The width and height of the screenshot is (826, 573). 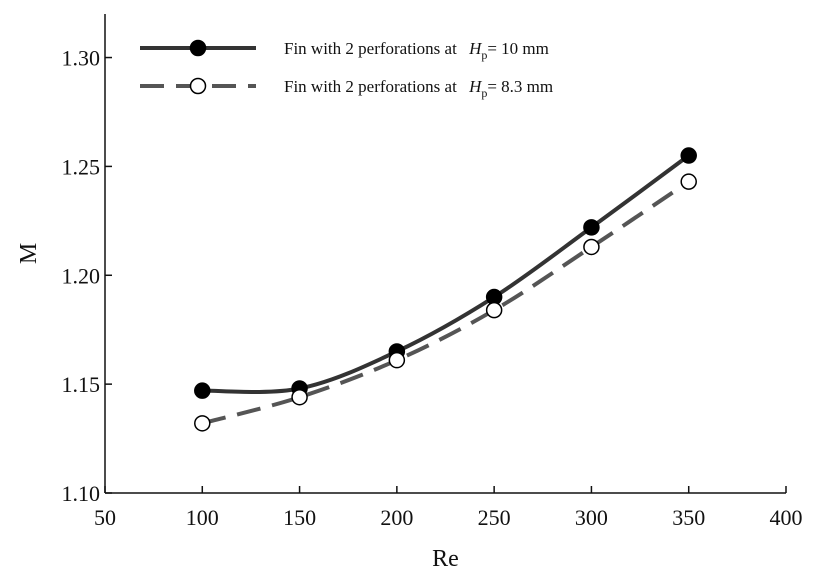 I want to click on y-tick-label: 1.20, so click(x=81, y=275).